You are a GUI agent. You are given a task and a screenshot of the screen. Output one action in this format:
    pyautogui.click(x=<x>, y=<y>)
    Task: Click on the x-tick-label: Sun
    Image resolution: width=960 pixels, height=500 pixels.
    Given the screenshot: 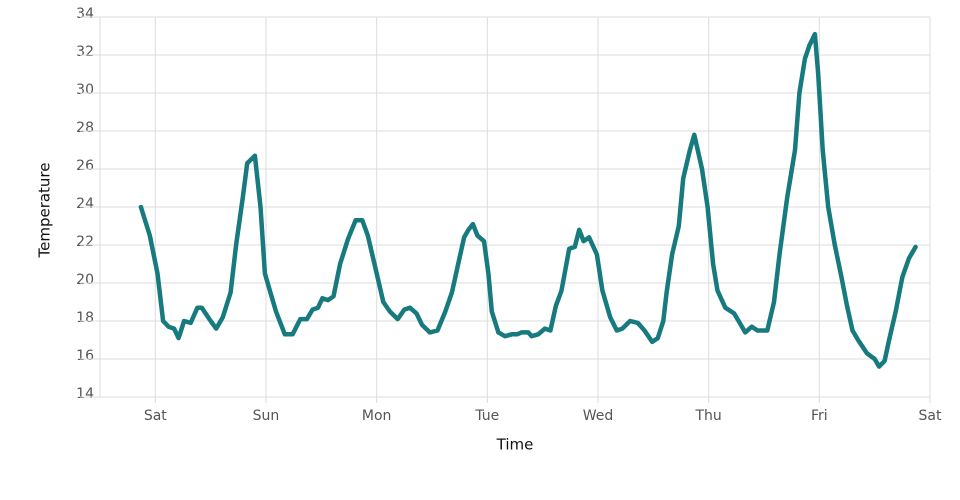 What is the action you would take?
    pyautogui.click(x=266, y=416)
    